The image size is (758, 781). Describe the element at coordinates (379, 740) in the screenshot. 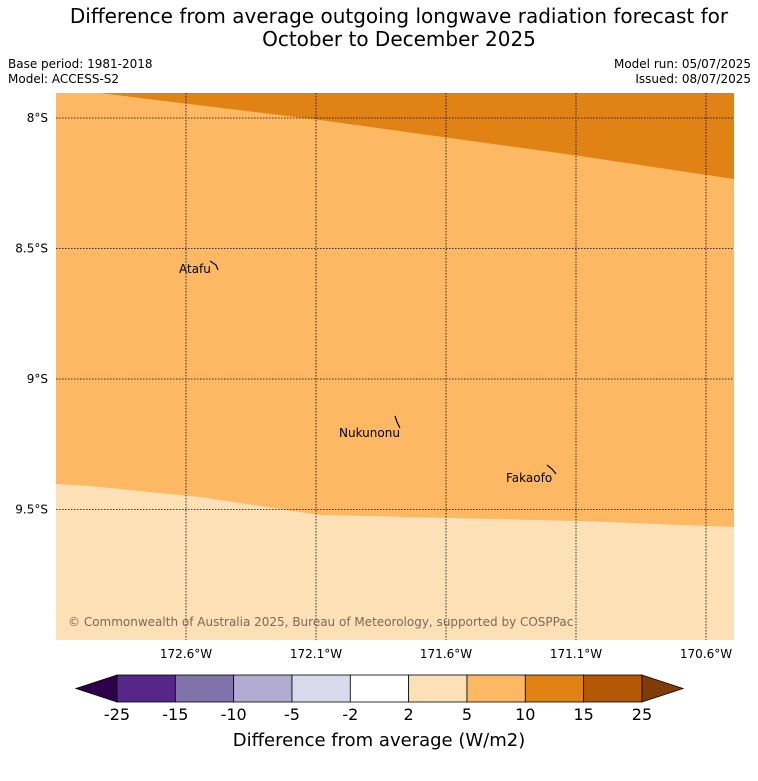

I see `colorbar-label: Difference from average (W/m2)` at that location.